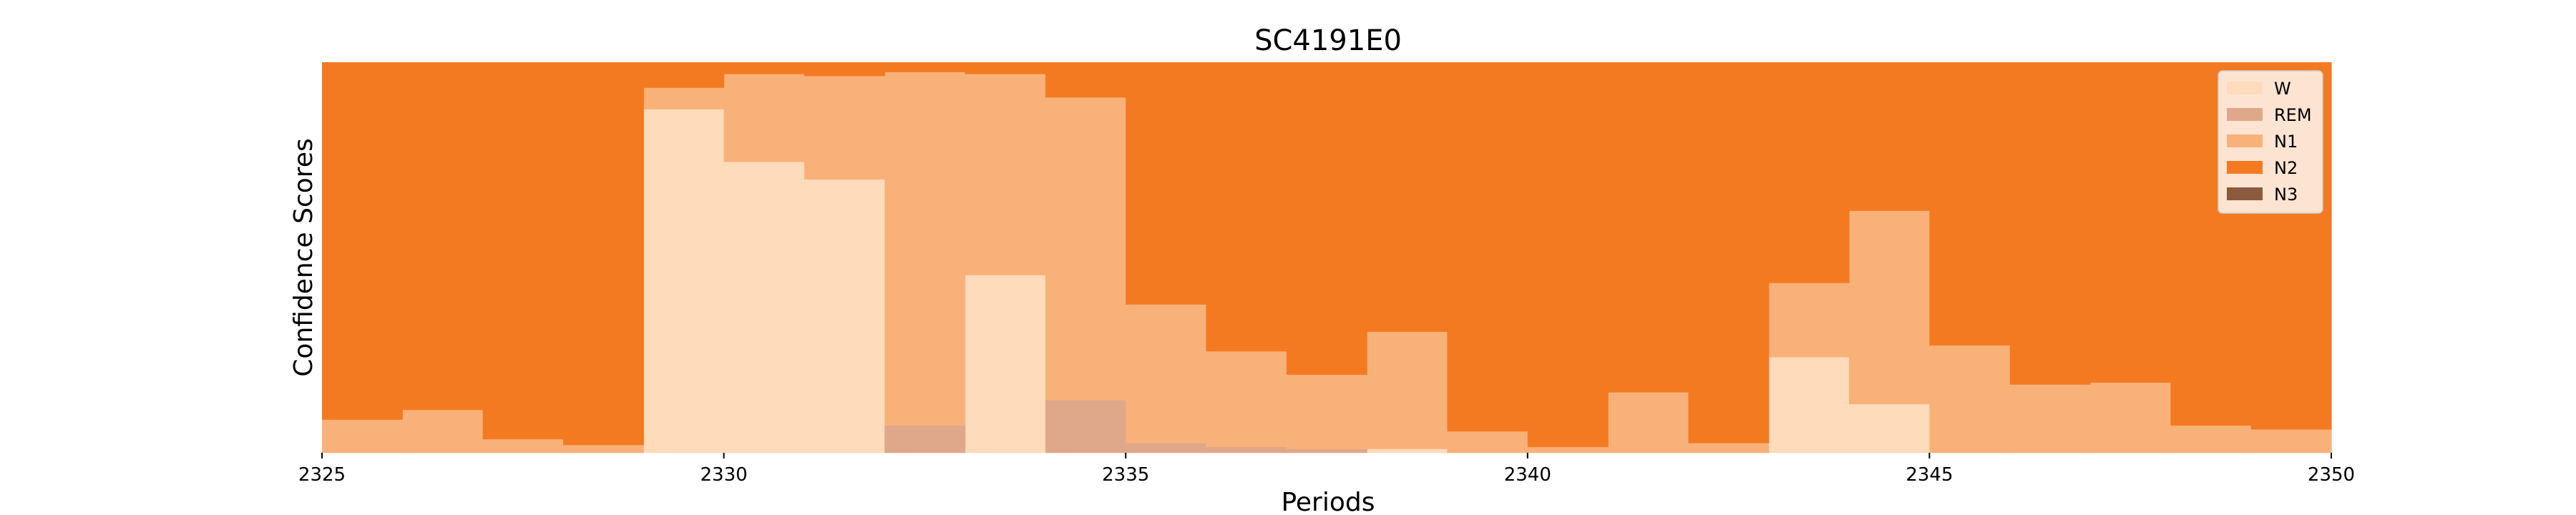 The height and width of the screenshot is (515, 2576). I want to click on x-tick-label-2345: 2345, so click(1929, 475).